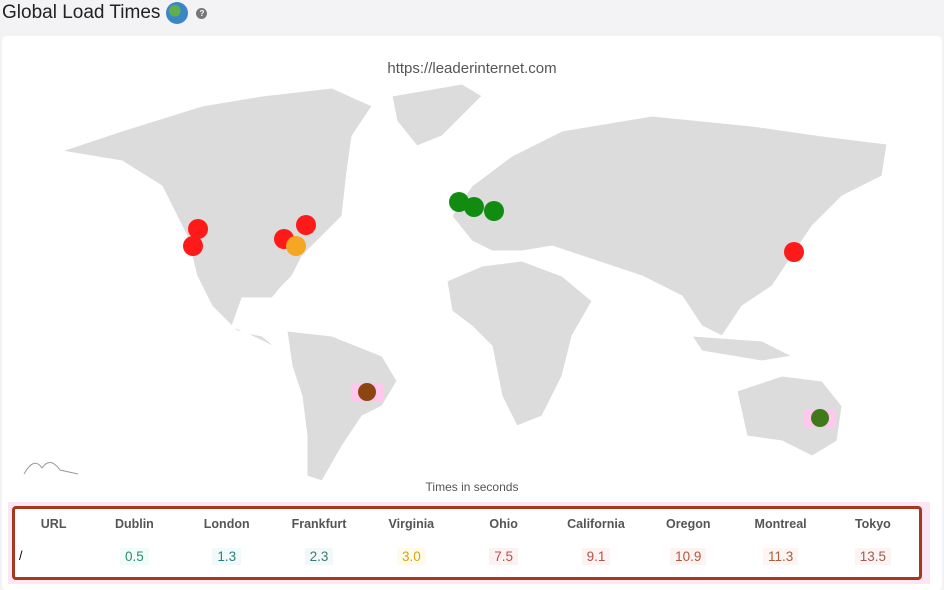 This screenshot has width=944, height=590. What do you see at coordinates (319, 524) in the screenshot?
I see `column-header: Frankfurt` at bounding box center [319, 524].